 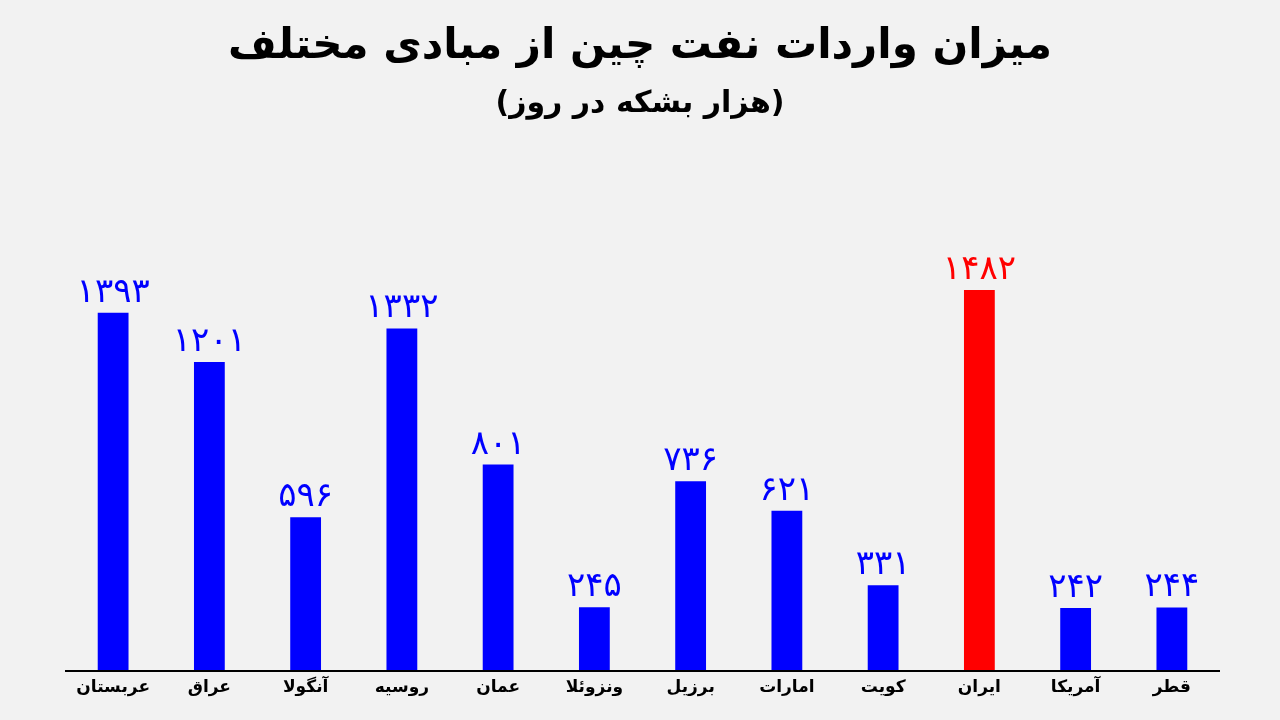 What do you see at coordinates (306, 494) in the screenshot?
I see `data-label: ۵۹۶` at bounding box center [306, 494].